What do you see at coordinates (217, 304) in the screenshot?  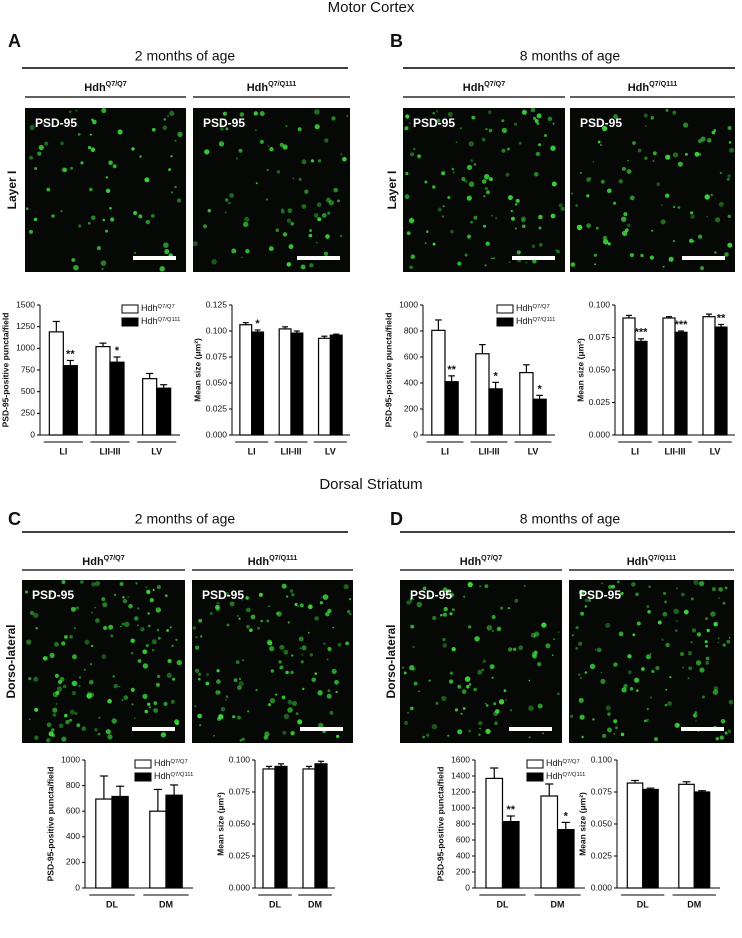 I see `y-tick-label: 0.125` at bounding box center [217, 304].